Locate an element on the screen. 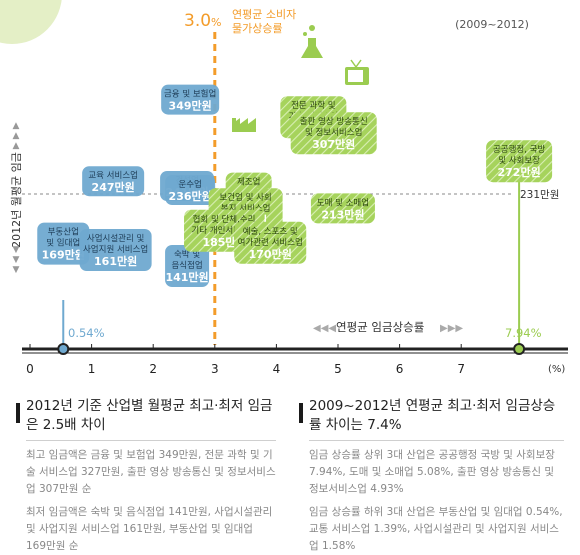  y-axis: ▲ ▲ ▲ 2012년 월평균 임금 ▼ ▼ ▼ is located at coordinates (16, 198).